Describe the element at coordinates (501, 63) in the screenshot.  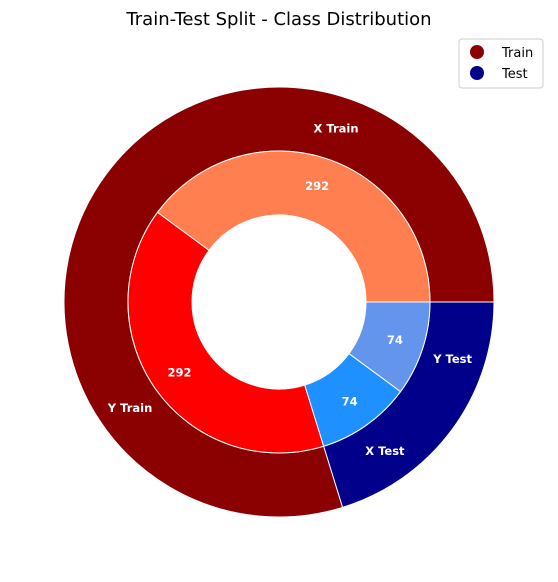
I see `legend: Train Test` at that location.